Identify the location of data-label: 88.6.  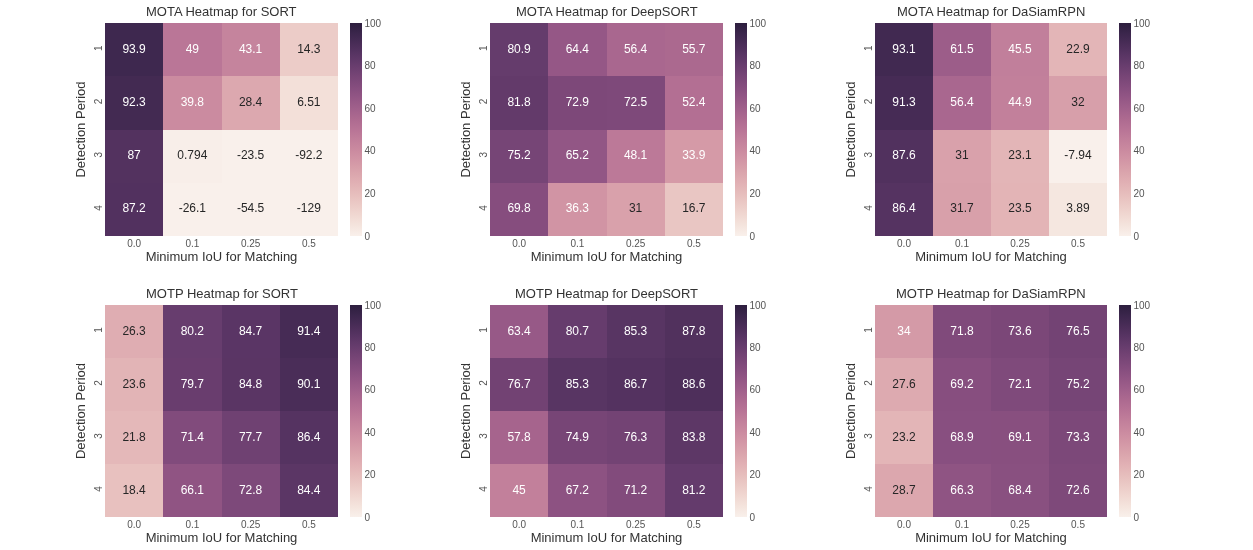
(694, 383).